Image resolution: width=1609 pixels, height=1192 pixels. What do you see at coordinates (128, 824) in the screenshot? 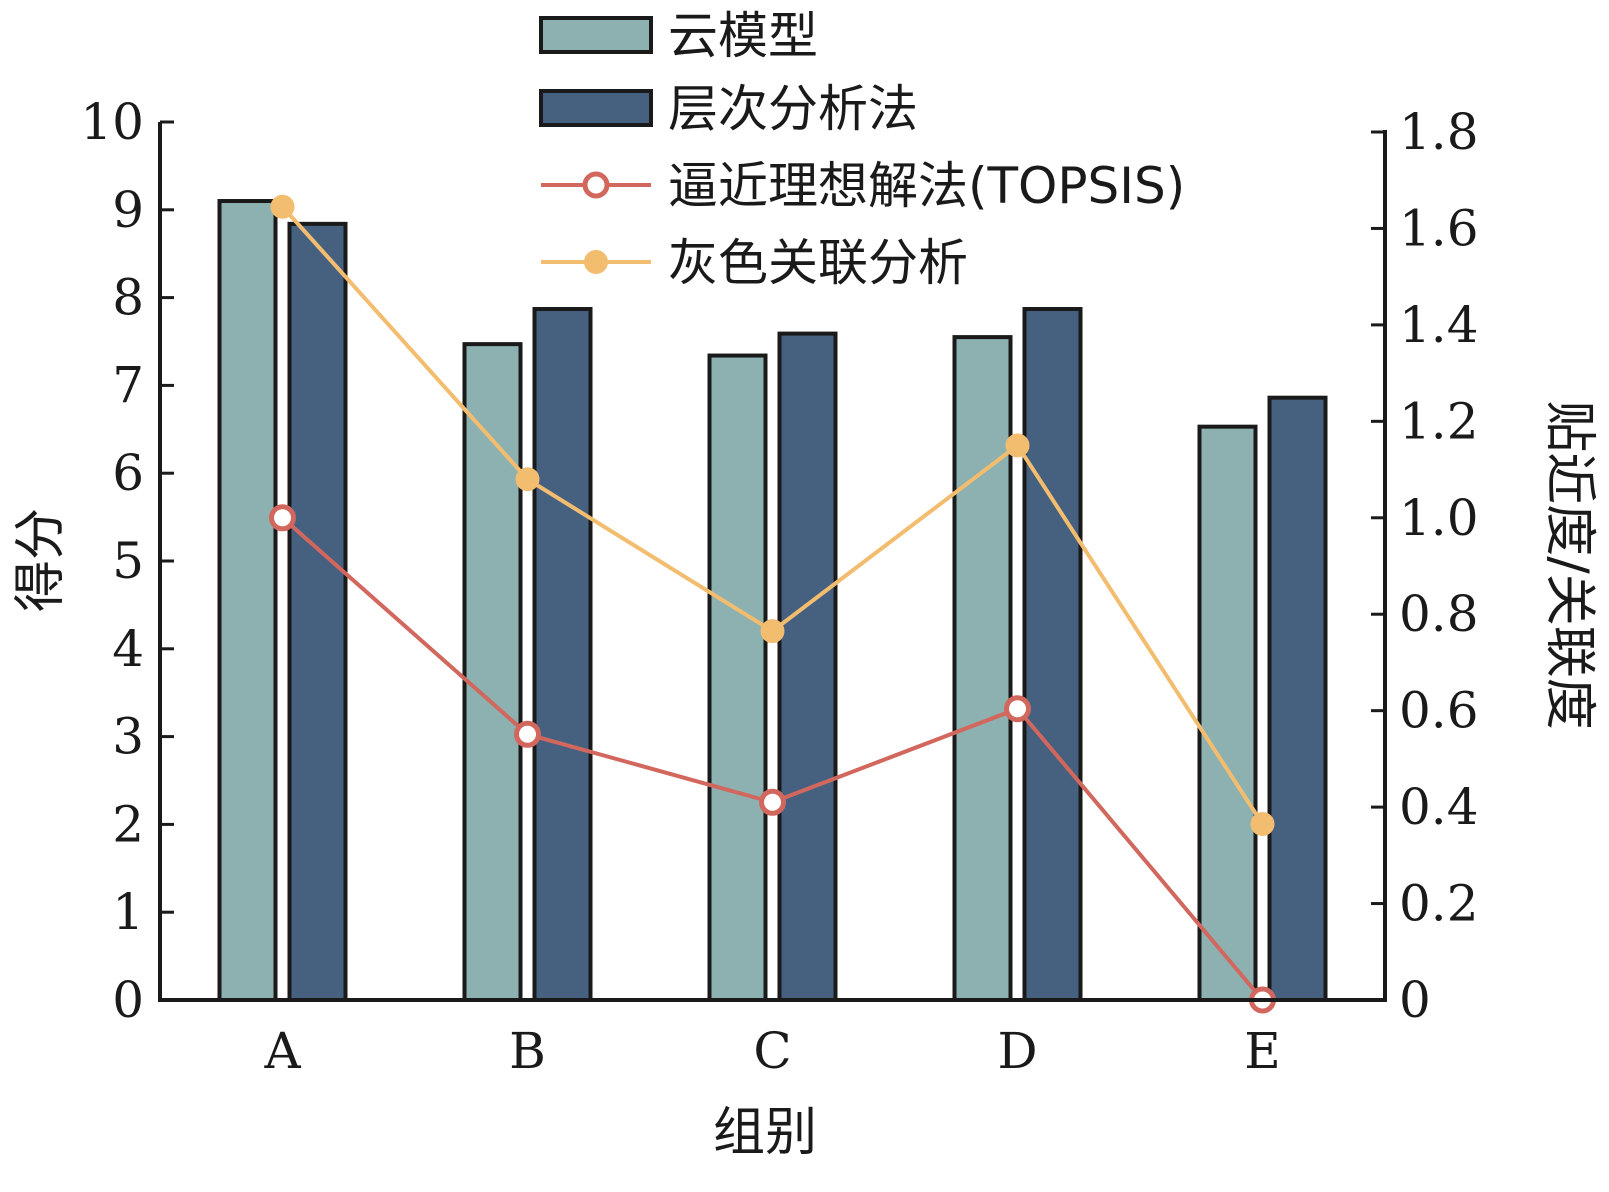
I see `y-tick-label: 2` at bounding box center [128, 824].